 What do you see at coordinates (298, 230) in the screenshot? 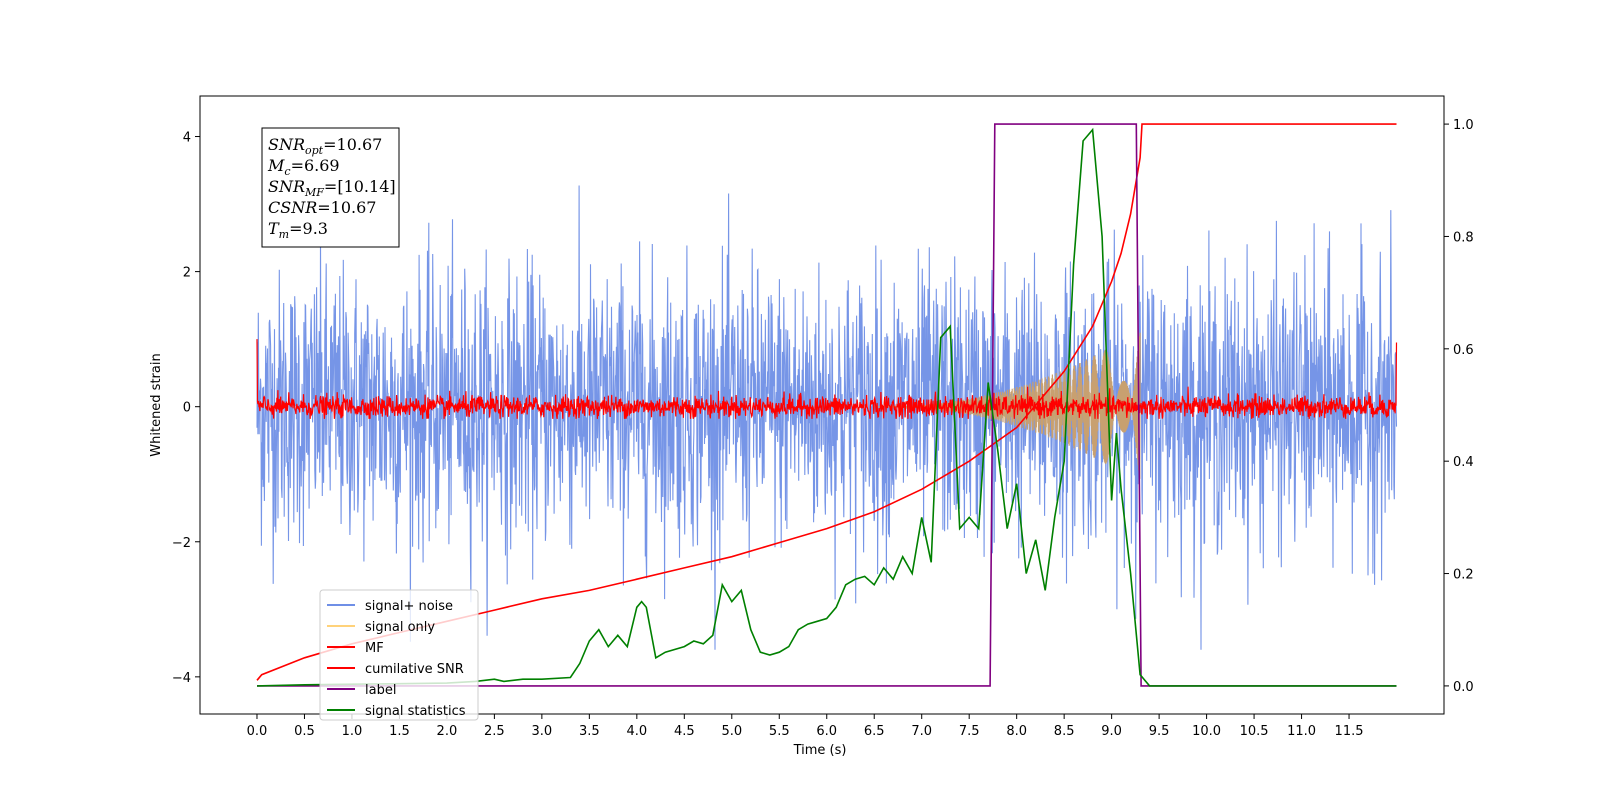
I see `info-box-line: Tm=9.3` at bounding box center [298, 230].